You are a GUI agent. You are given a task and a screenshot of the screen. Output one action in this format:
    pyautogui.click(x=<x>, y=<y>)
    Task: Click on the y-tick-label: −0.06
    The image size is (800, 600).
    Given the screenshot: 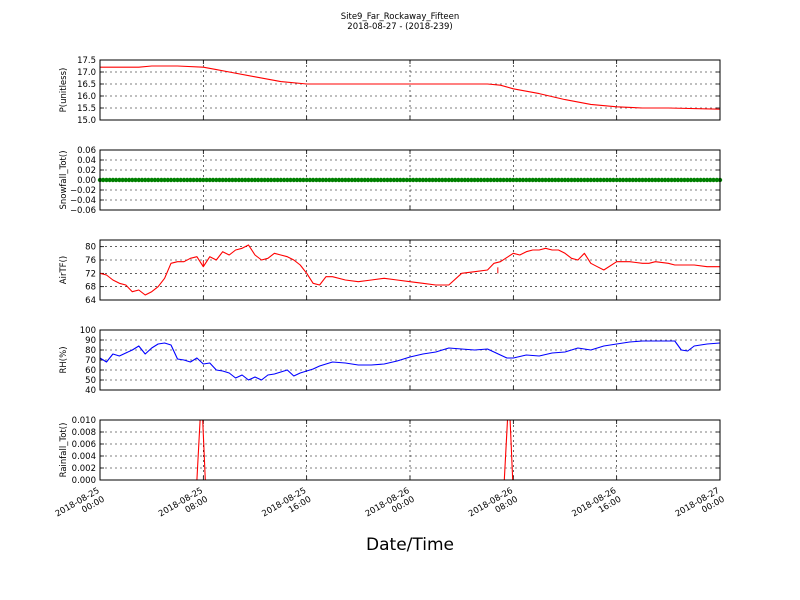 What is the action you would take?
    pyautogui.click(x=83, y=211)
    